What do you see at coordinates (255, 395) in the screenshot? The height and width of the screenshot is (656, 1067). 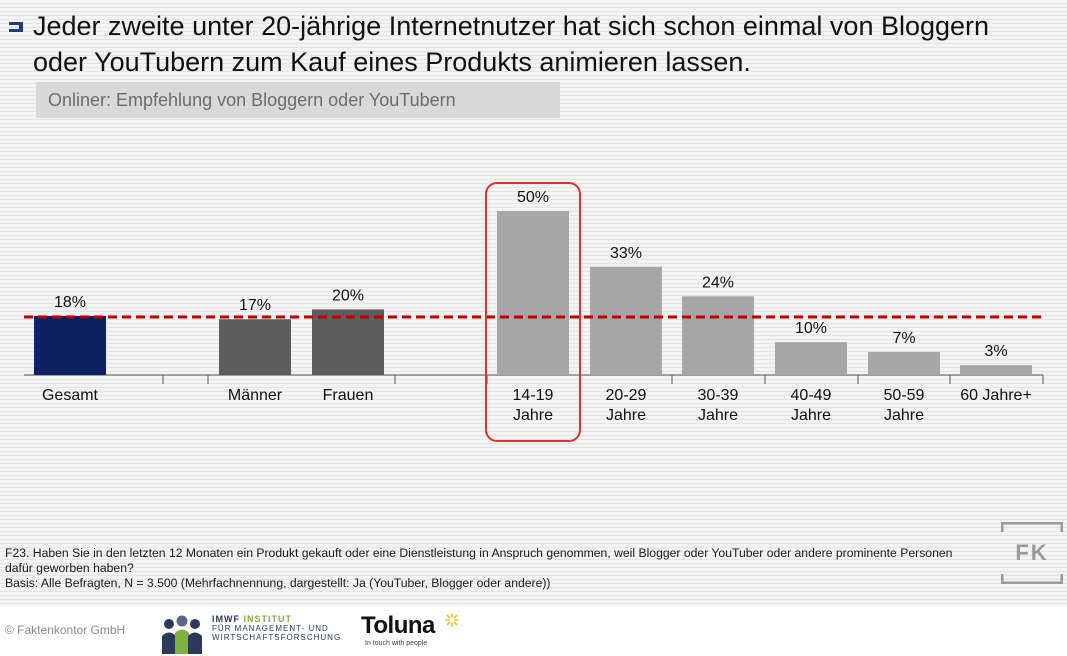 I see `category-label-1: Männer` at bounding box center [255, 395].